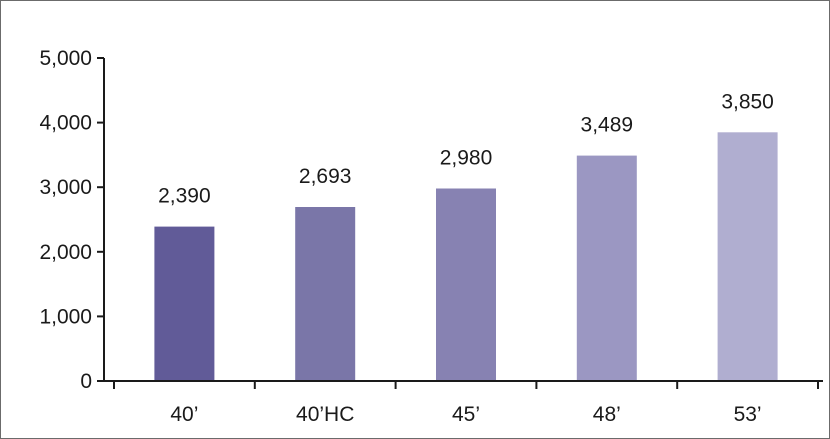  Describe the element at coordinates (65, 316) in the screenshot. I see `y-tick-label: 1,000` at that location.